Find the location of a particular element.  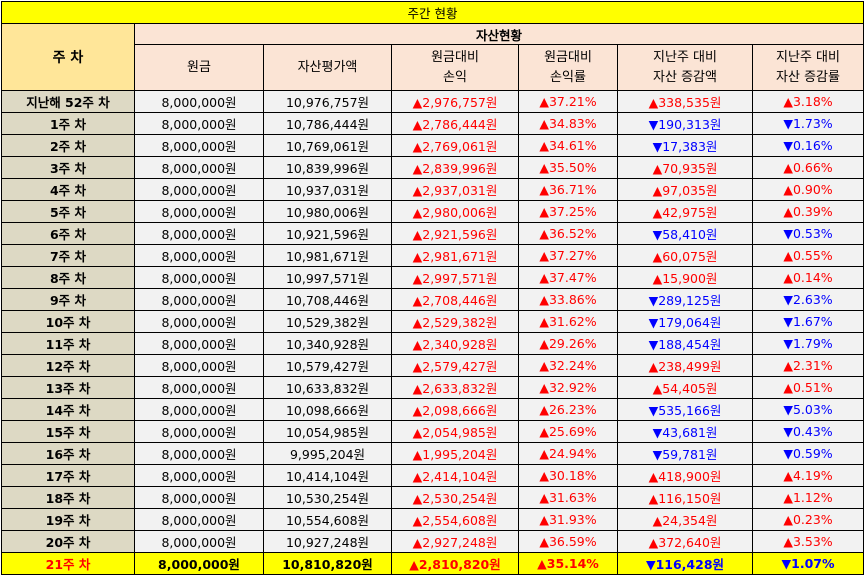

pnl-cell-value: 1,995,204원 is located at coordinates (460, 454).